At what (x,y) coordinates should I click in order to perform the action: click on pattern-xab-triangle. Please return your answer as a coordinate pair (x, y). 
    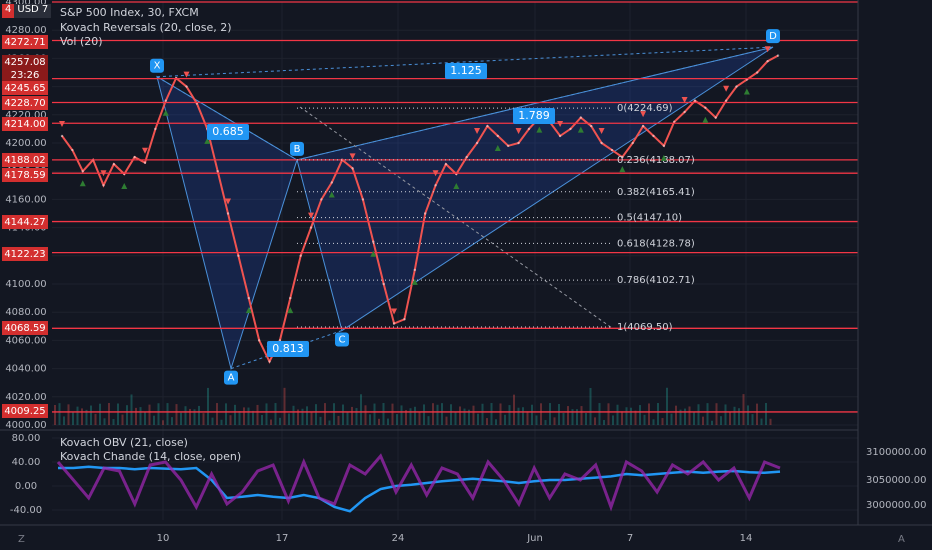
    Looking at the image, I should click on (227, 223).